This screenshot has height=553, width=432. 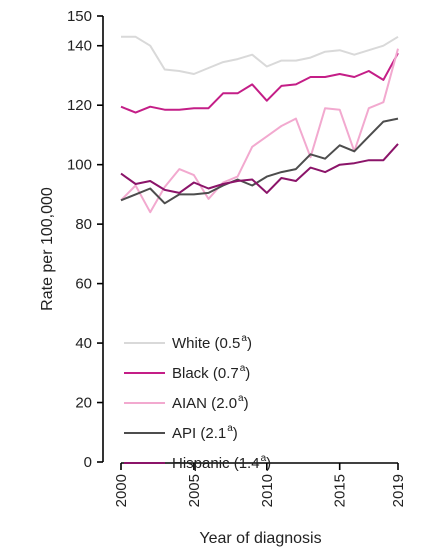 What do you see at coordinates (210, 402) in the screenshot?
I see `legend-label: AIAN (2.0a)` at bounding box center [210, 402].